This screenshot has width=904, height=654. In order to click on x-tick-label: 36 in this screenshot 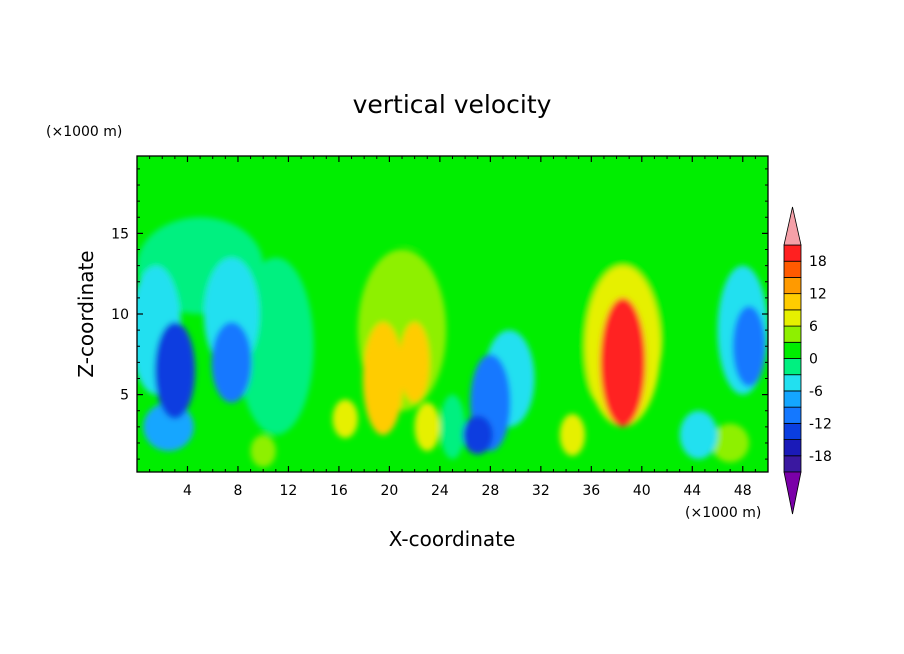, I will do `click(591, 491)`.